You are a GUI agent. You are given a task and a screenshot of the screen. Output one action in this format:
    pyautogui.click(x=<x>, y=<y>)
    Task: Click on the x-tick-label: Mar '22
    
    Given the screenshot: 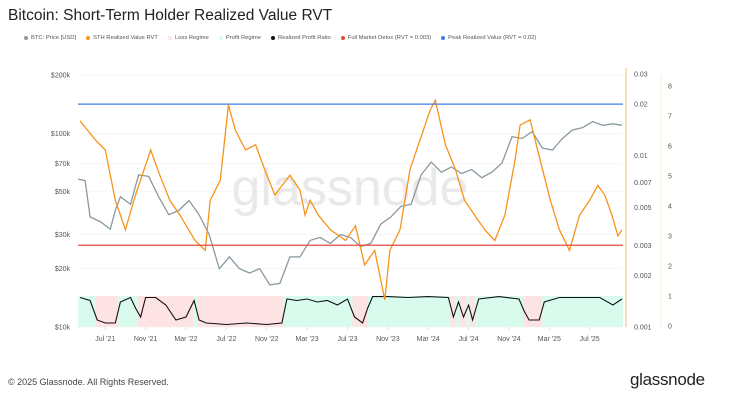 What is the action you would take?
    pyautogui.click(x=185, y=339)
    